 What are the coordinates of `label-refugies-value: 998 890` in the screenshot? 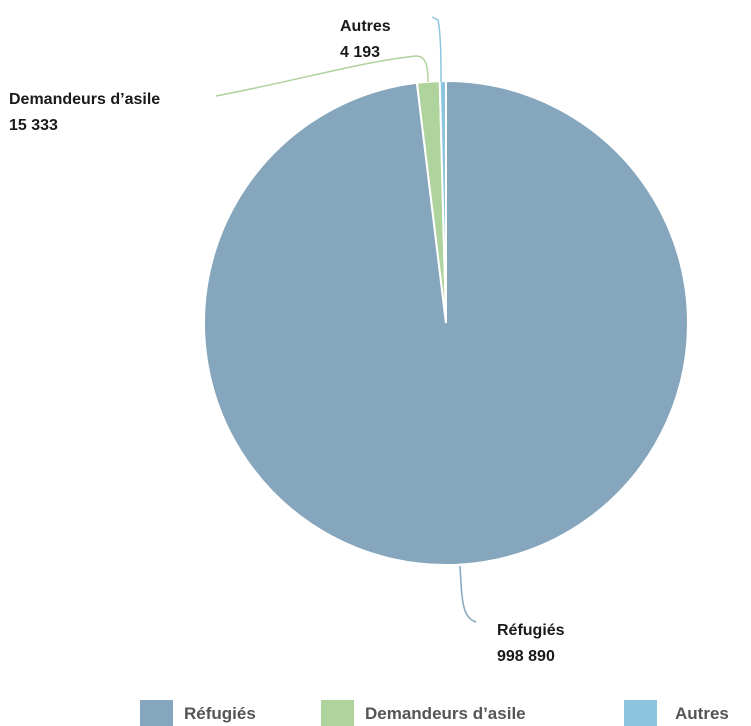 It's located at (526, 656).